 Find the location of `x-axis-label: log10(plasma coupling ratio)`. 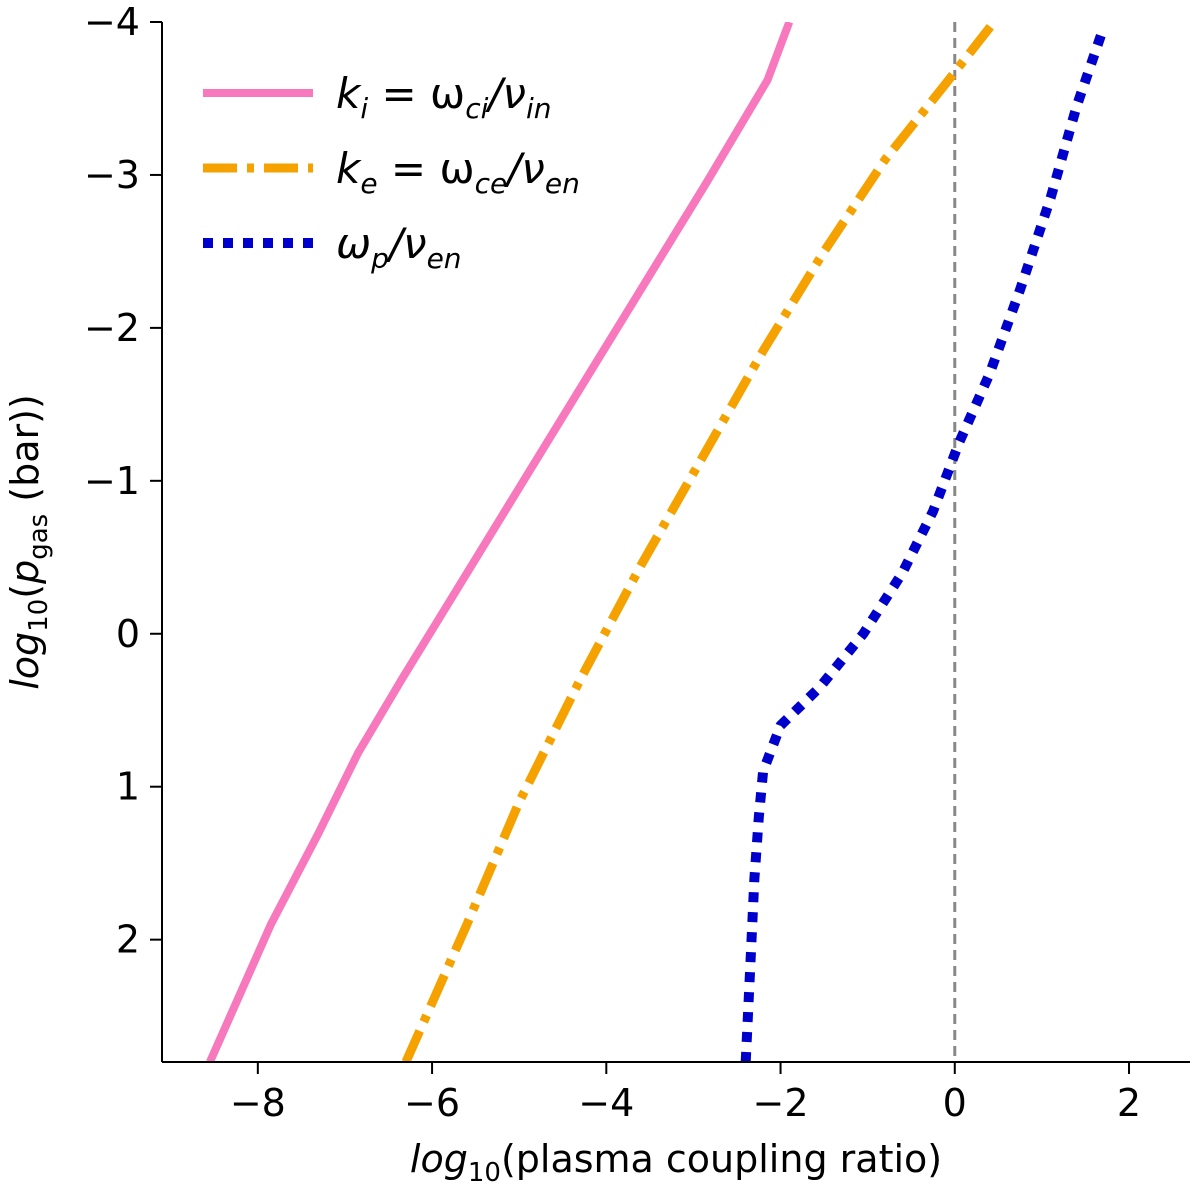

x-axis-label: log10(plasma coupling ratio) is located at coordinates (676, 1162).